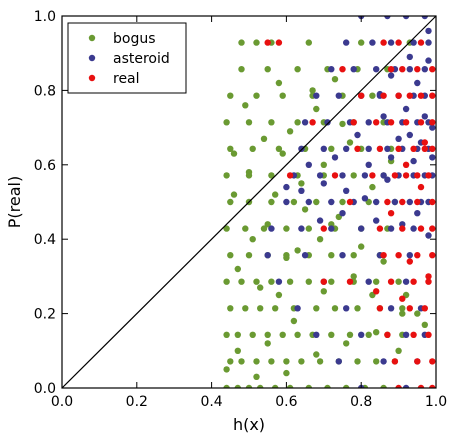  What do you see at coordinates (134, 39) in the screenshot?
I see `legend-label-bogus: bogus` at bounding box center [134, 39].